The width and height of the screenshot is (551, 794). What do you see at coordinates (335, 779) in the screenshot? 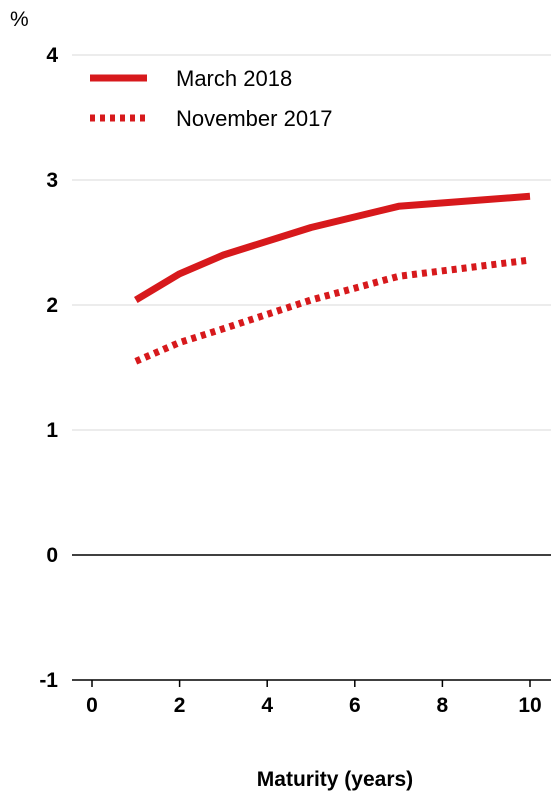
I see `x-axis-title: Maturity (years)` at bounding box center [335, 779].